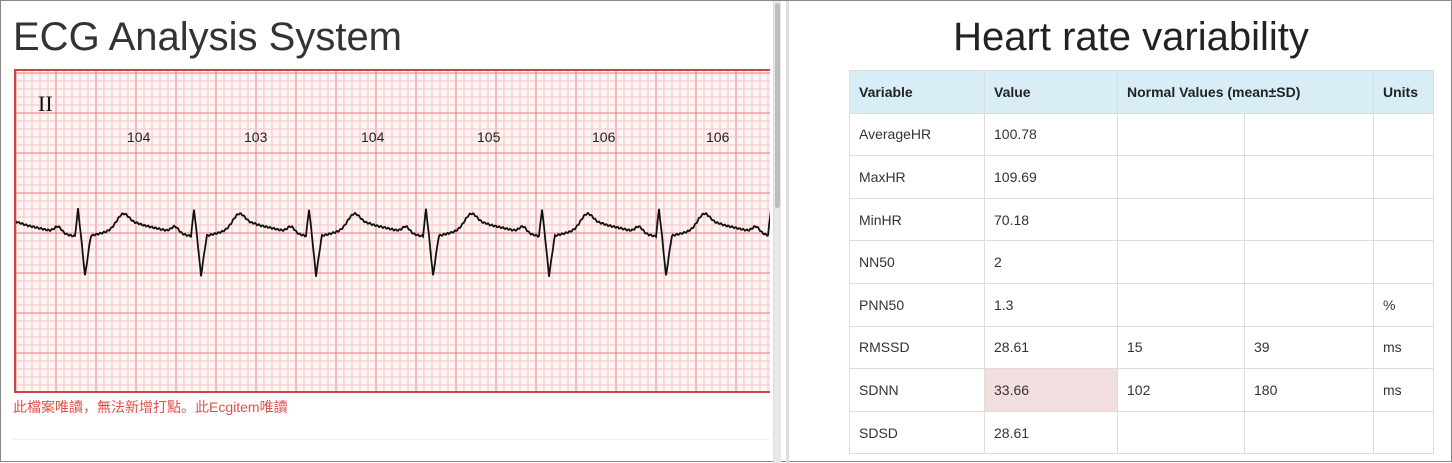 This screenshot has height=463, width=1452. Describe the element at coordinates (1051, 92) in the screenshot. I see `column-header: Value` at that location.